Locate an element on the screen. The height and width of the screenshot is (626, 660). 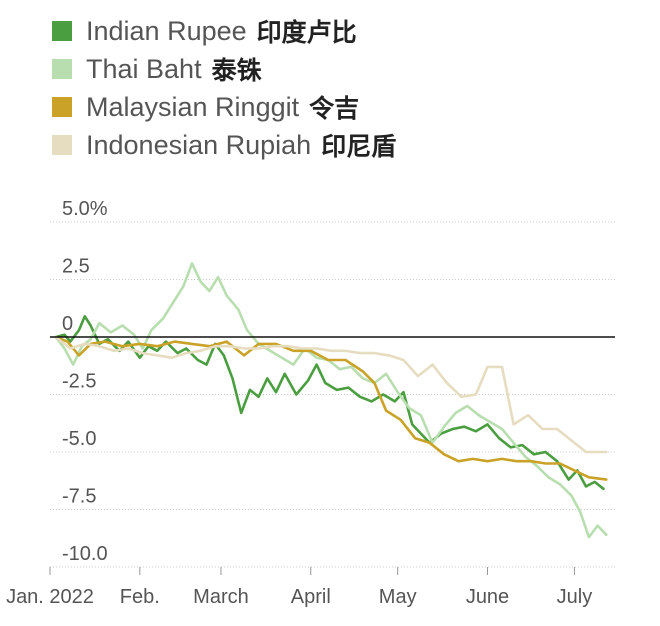
legend-label: Indian Rupee is located at coordinates (166, 30).